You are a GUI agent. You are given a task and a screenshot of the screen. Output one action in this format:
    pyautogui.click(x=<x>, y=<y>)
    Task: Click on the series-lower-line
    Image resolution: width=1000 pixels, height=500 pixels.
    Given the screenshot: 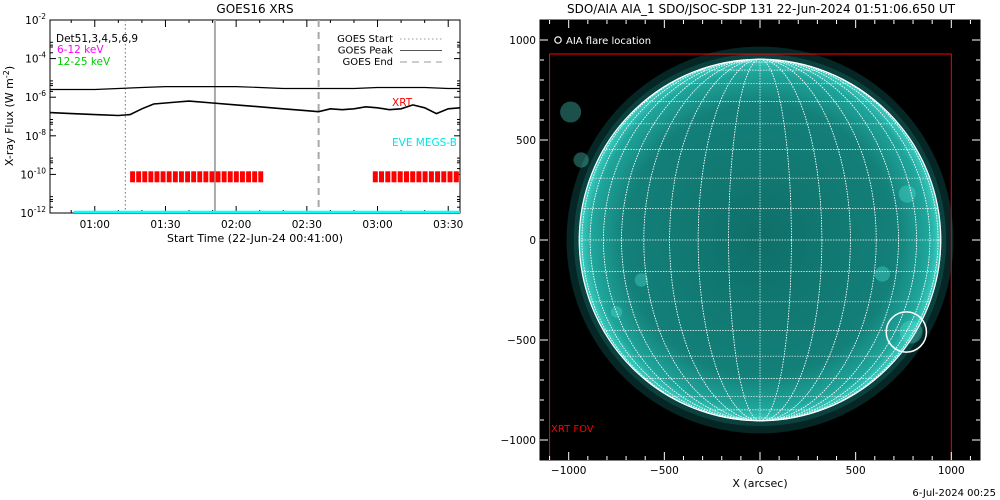 What is the action you would take?
    pyautogui.click(x=255, y=108)
    